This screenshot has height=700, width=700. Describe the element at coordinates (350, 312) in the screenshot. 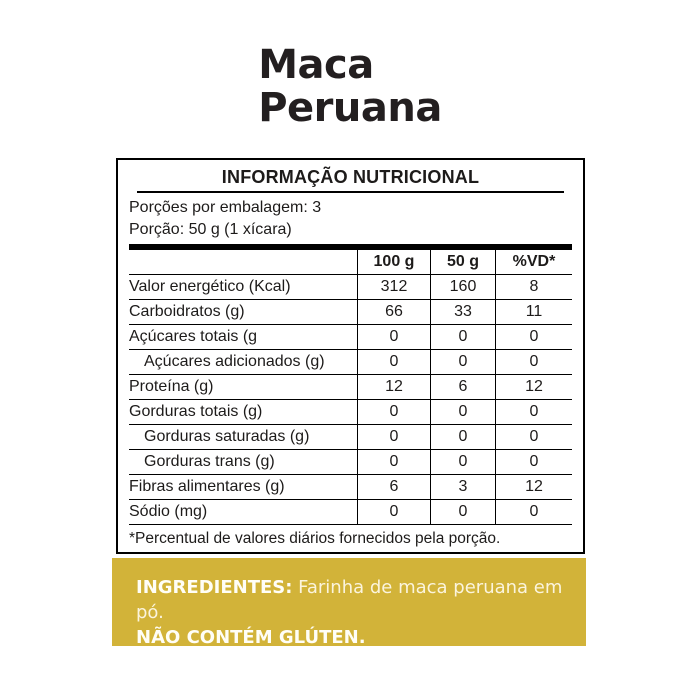

I see `table-row-carbs: Carboidratos (g) 66 33 11` at that location.